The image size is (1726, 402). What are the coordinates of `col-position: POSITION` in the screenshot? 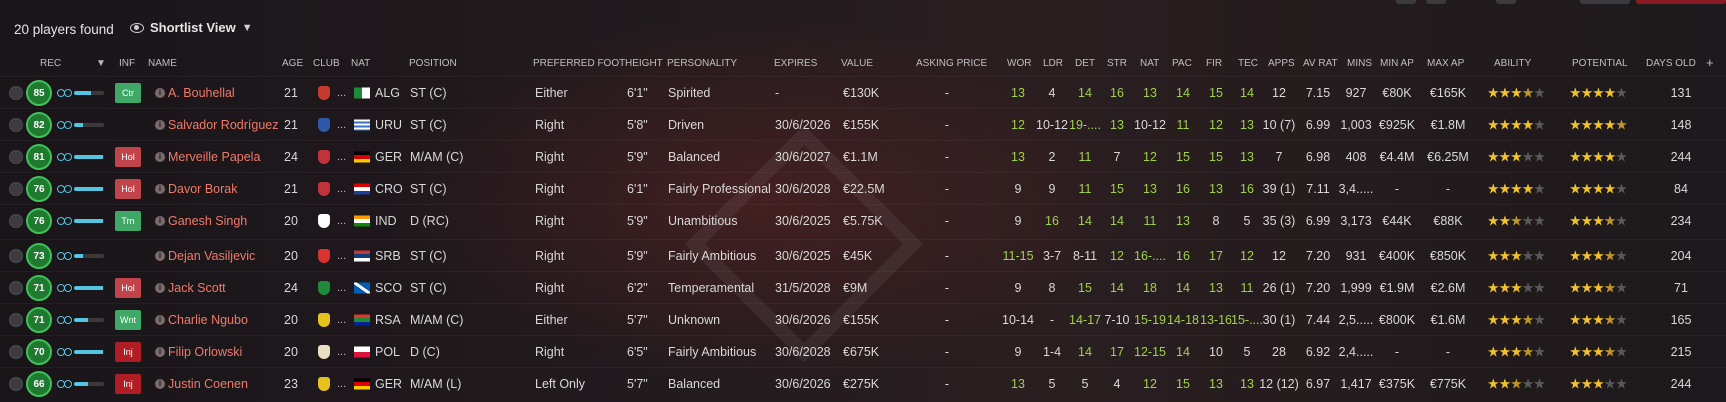 It's located at (433, 63).